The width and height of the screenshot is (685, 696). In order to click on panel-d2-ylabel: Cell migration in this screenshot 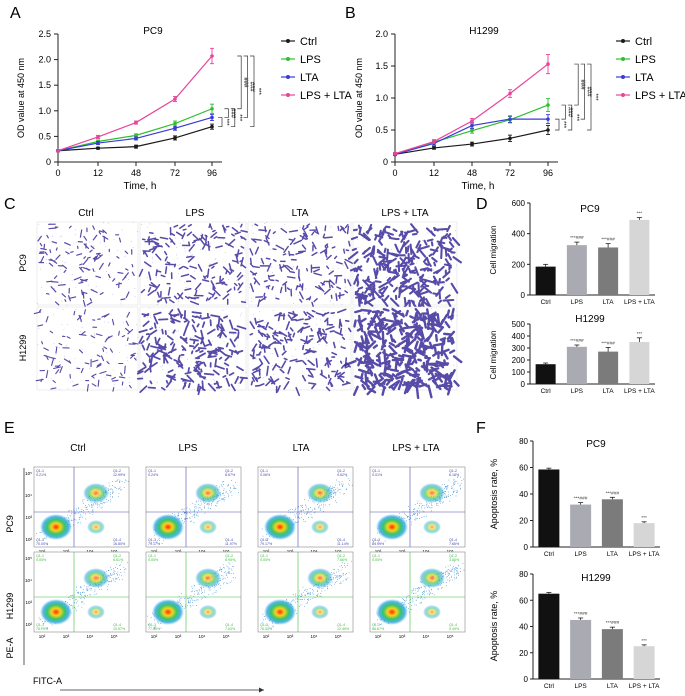, I will do `click(493, 355)`.